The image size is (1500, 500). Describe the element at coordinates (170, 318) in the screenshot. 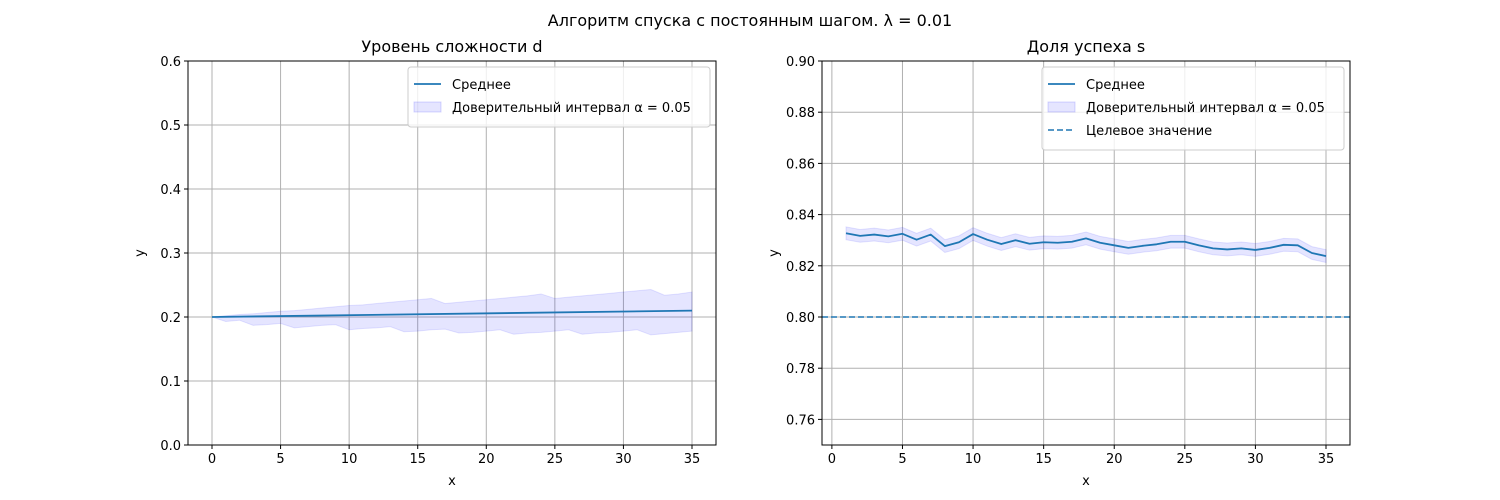

I see `y-tick-label: 0.2` at that location.